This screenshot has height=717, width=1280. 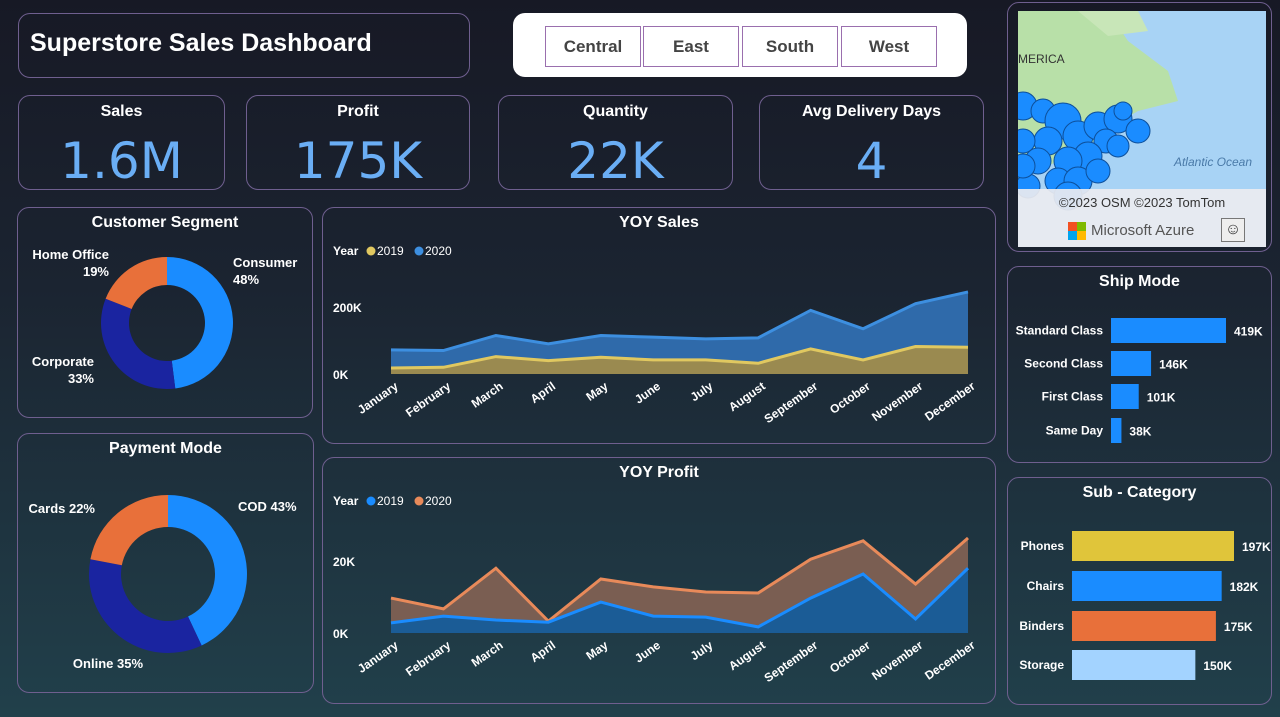 What do you see at coordinates (165, 222) in the screenshot?
I see `chart-title: Customer Segment` at bounding box center [165, 222].